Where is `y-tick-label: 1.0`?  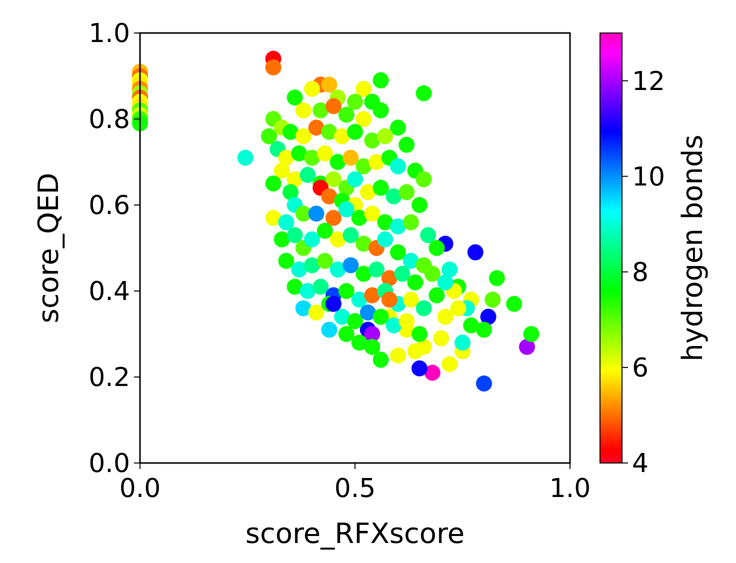
y-tick-label: 1.0 is located at coordinates (109, 34).